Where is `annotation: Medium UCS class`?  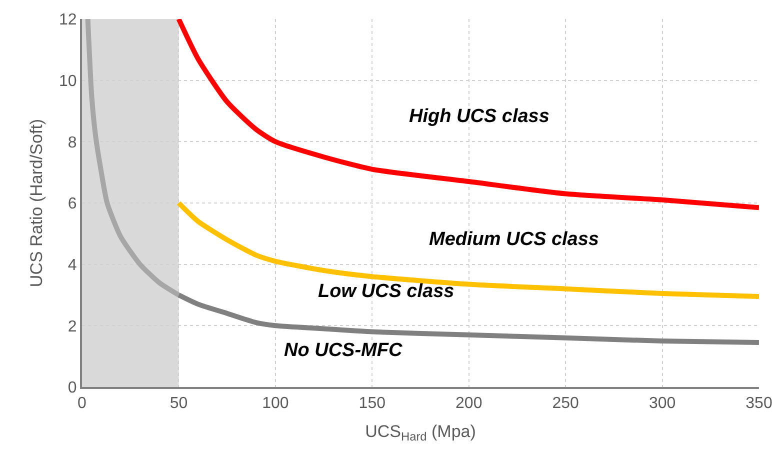
annotation: Medium UCS class is located at coordinates (514, 239).